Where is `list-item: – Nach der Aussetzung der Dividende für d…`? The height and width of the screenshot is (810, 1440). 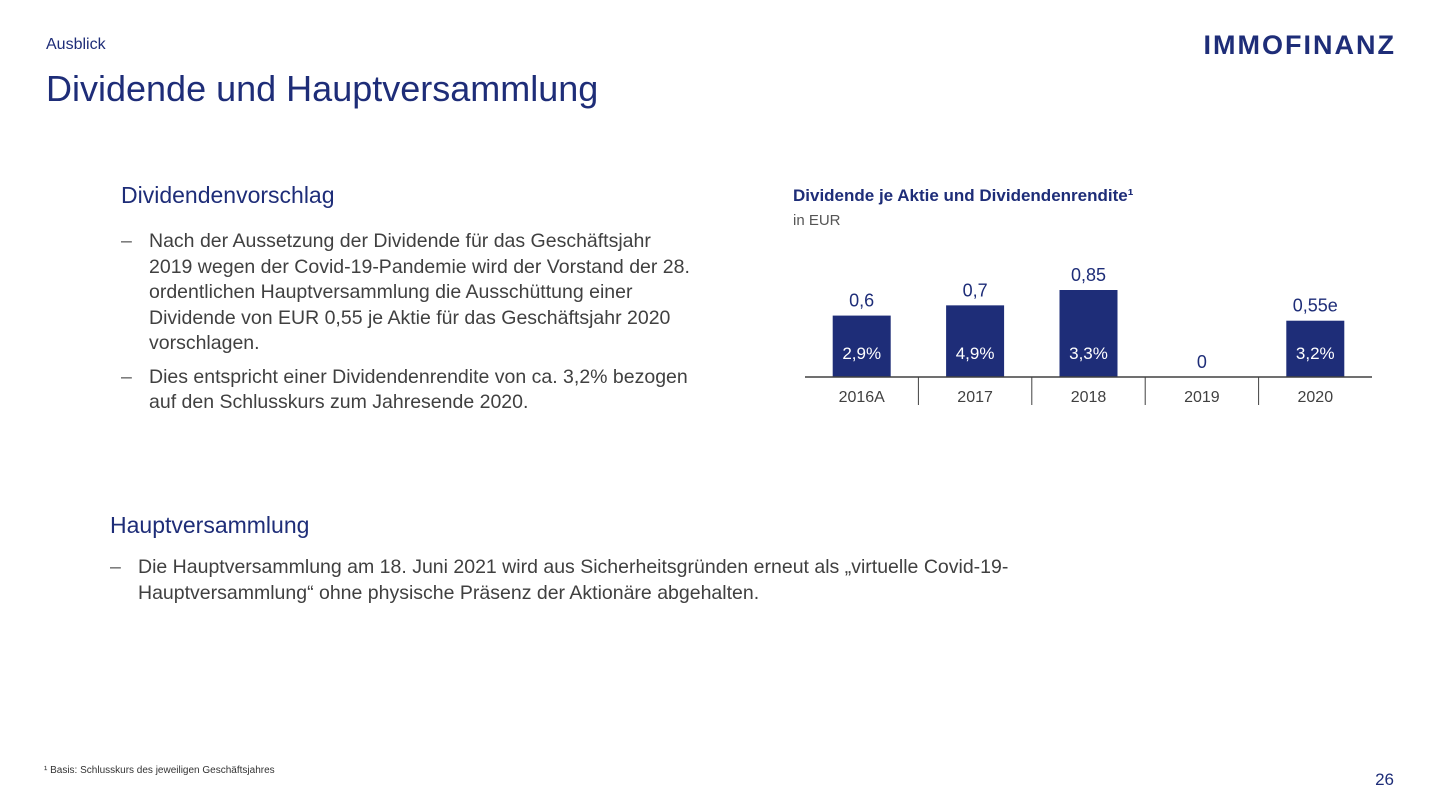 list-item: – Nach der Aussetzung der Dividende für d… is located at coordinates (406, 293).